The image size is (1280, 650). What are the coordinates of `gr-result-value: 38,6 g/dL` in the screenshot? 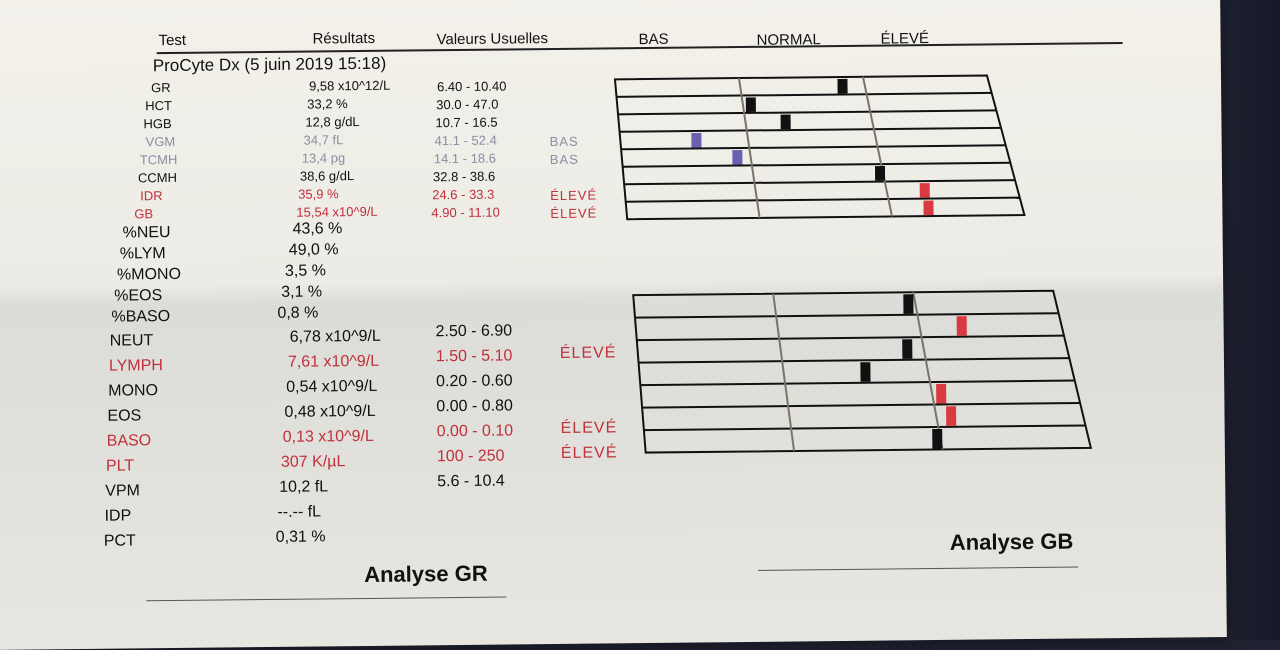 It's located at (327, 176).